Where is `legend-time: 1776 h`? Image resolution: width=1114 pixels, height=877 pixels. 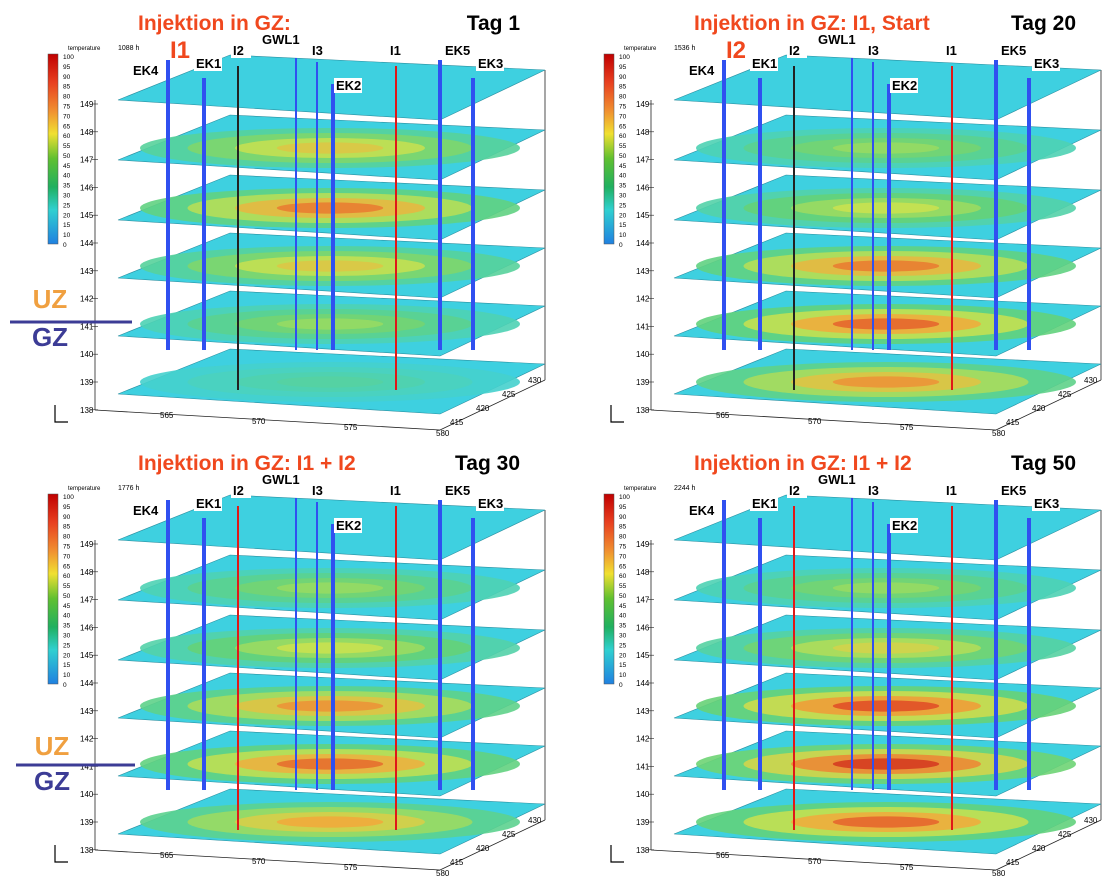 legend-time: 1776 h is located at coordinates (129, 488).